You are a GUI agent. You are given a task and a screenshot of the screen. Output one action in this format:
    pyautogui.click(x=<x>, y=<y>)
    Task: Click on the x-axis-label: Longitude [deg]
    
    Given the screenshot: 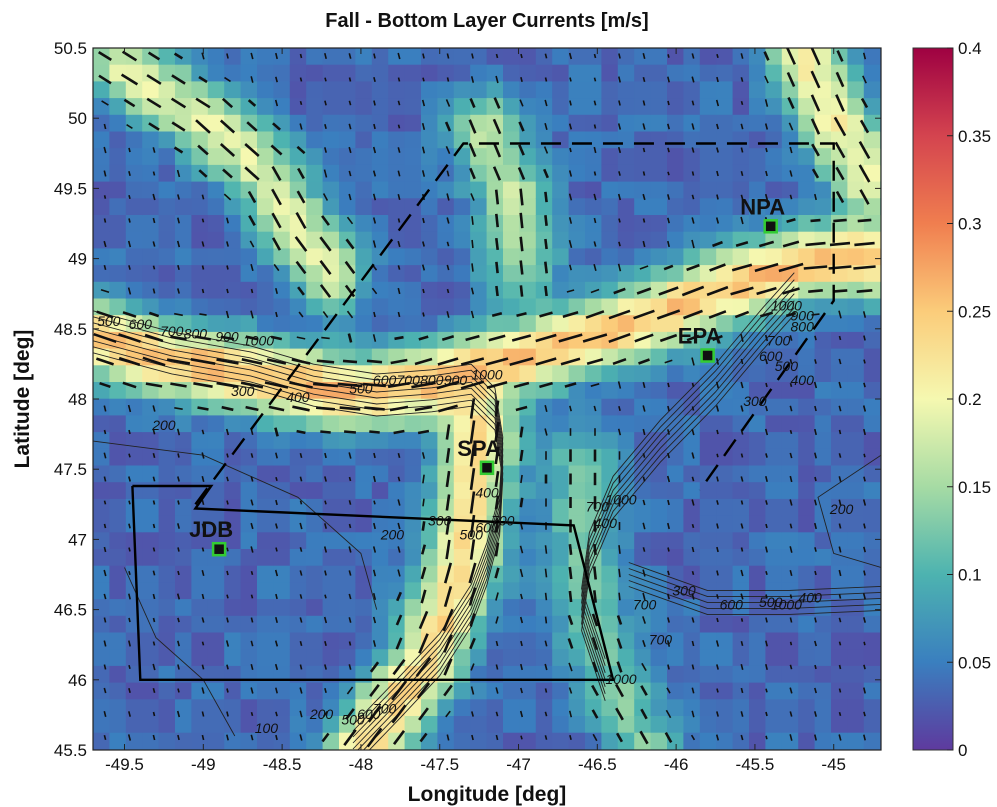 What is the action you would take?
    pyautogui.click(x=487, y=794)
    